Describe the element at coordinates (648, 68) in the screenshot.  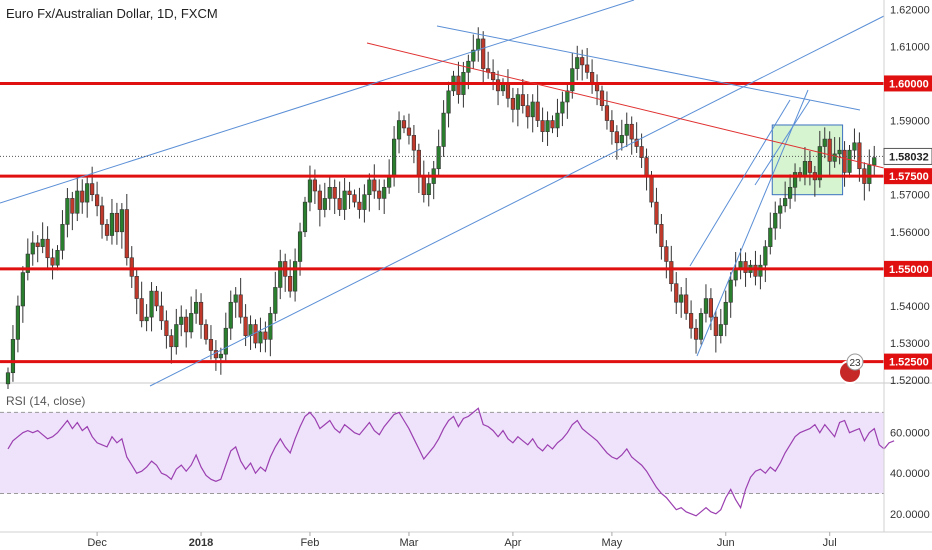
I see `trend-line` at that location.